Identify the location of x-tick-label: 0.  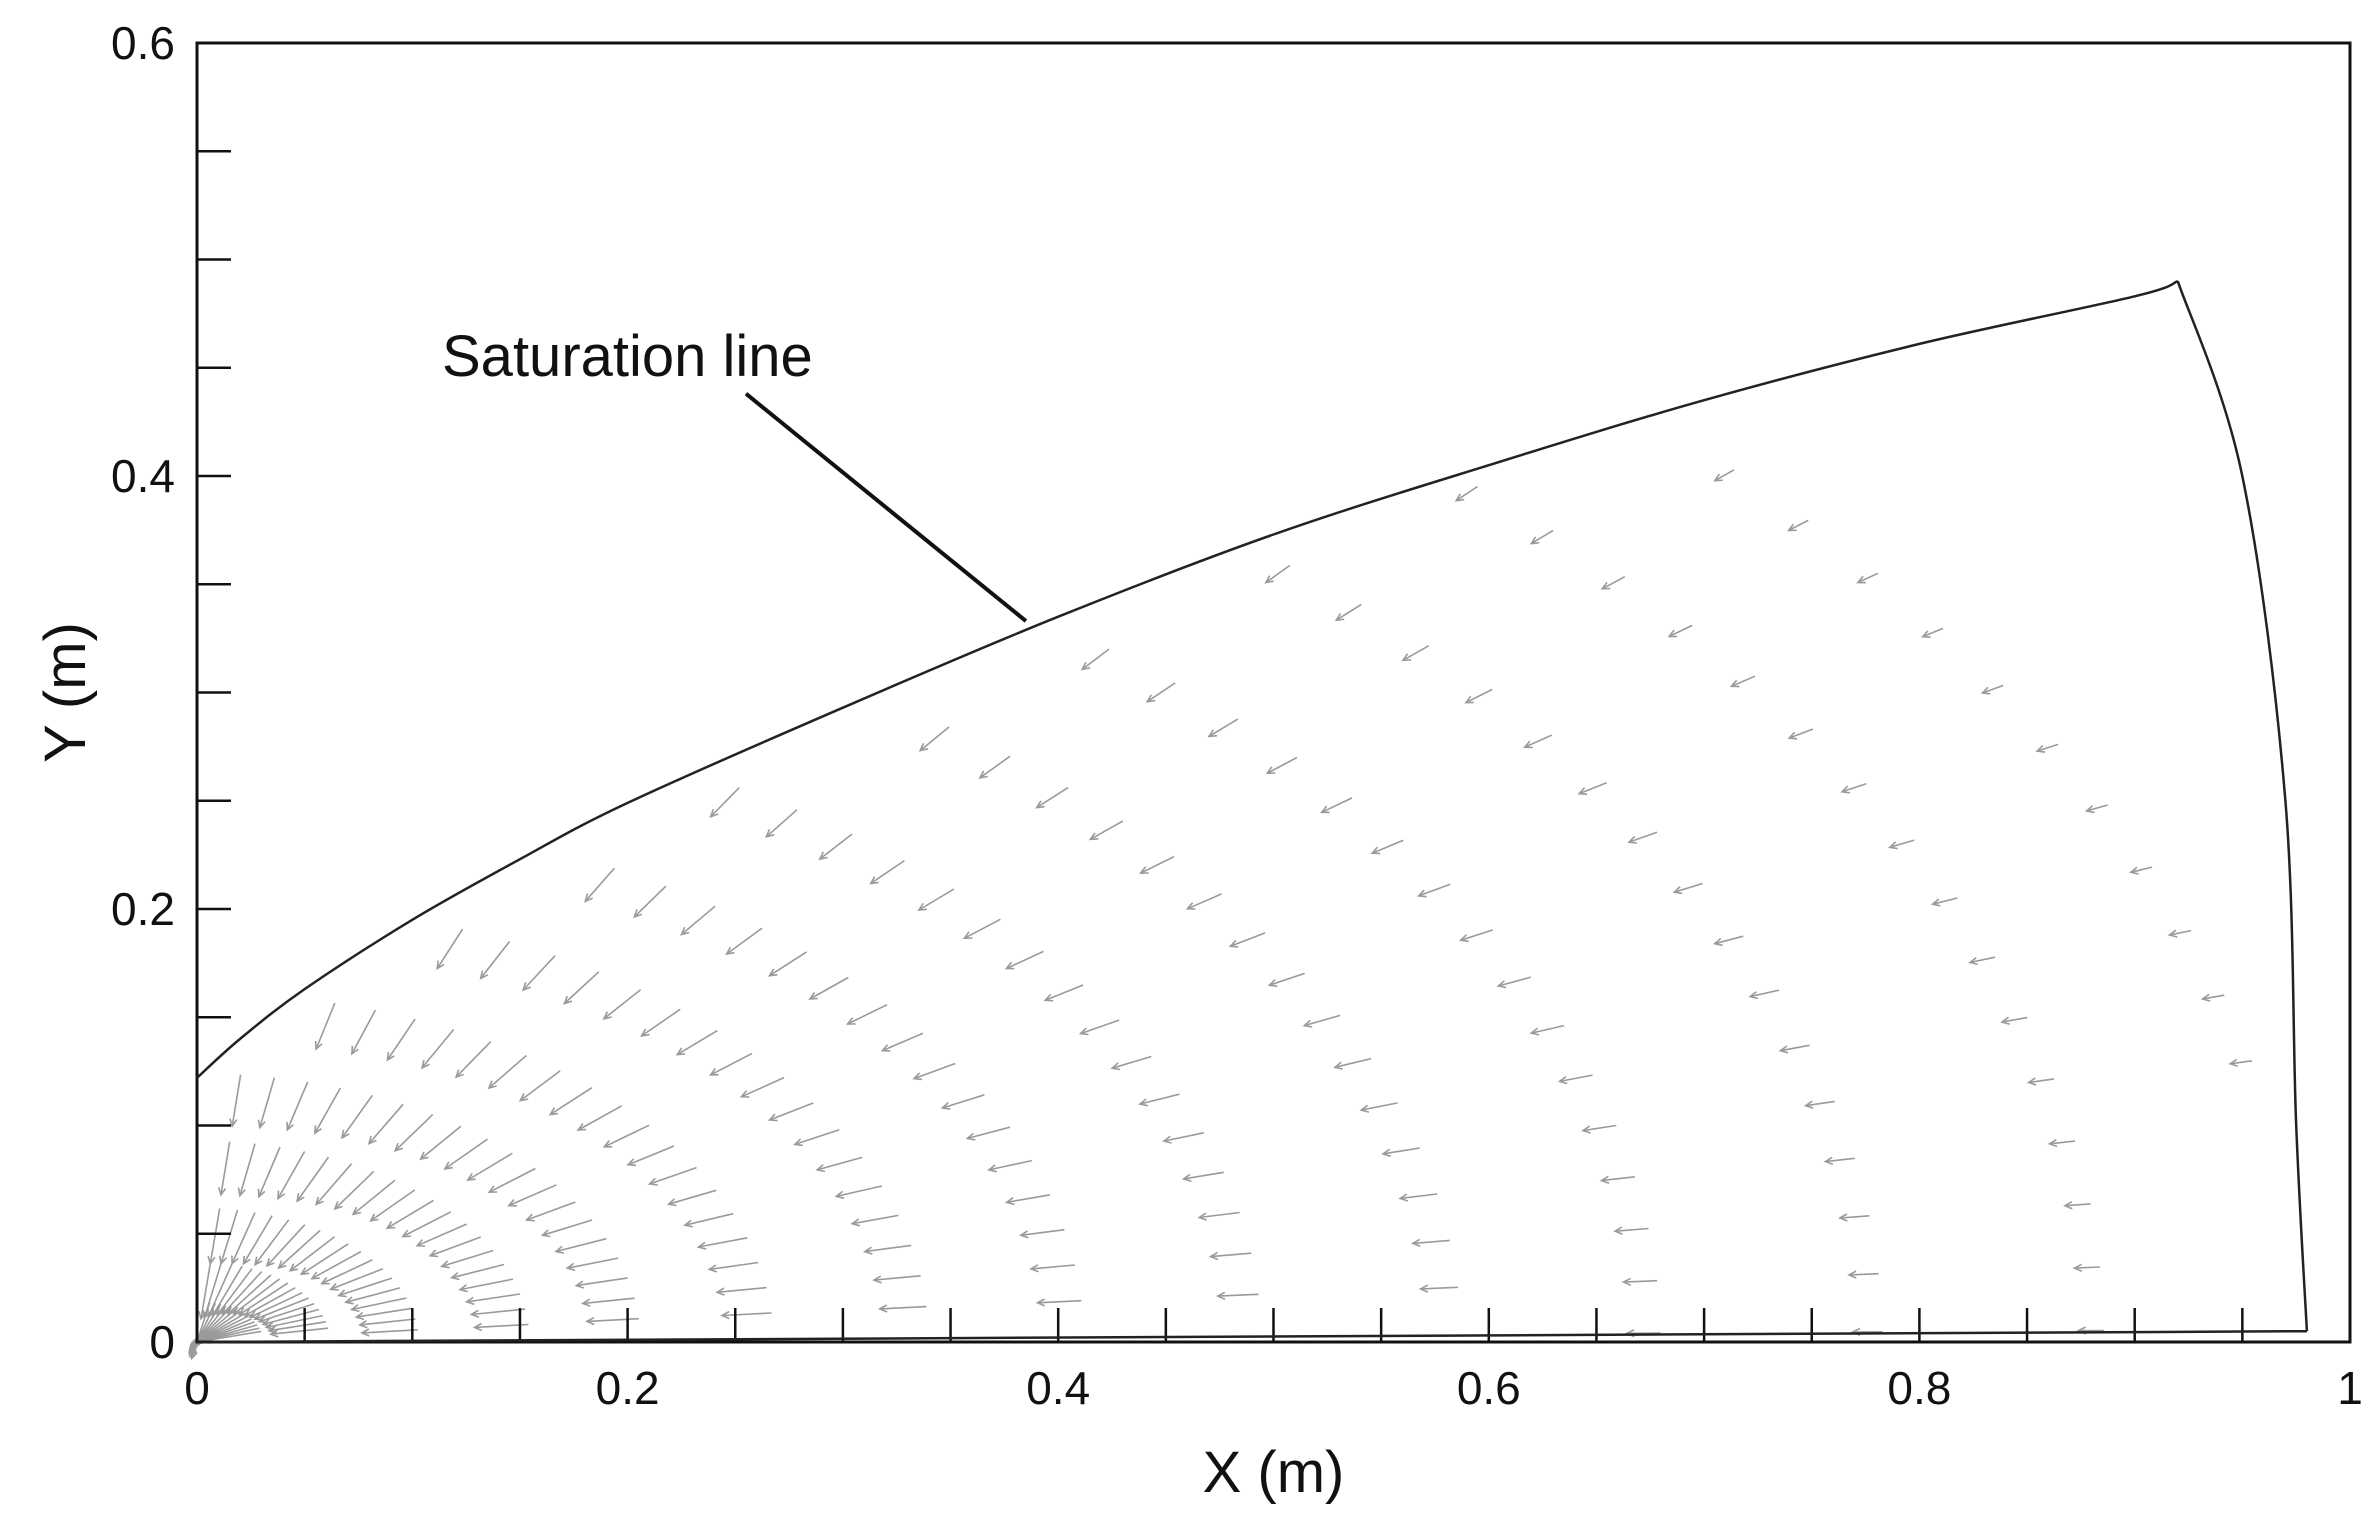
(197, 1388).